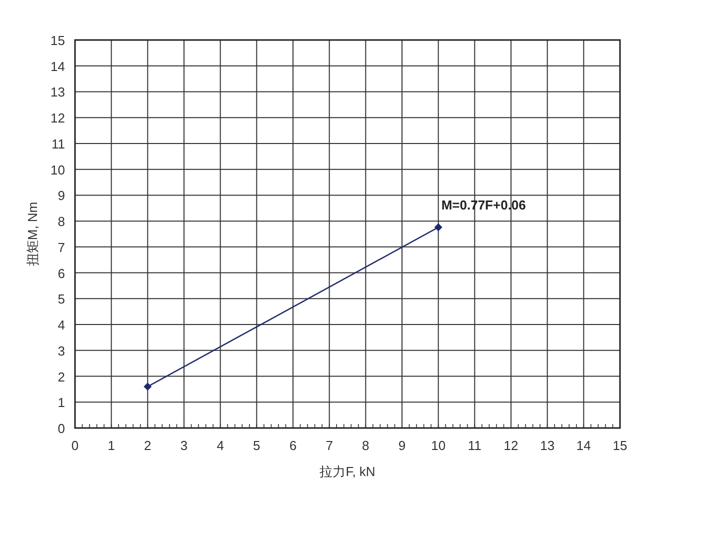 This screenshot has height=540, width=720. I want to click on x-tick-label: 5, so click(256, 445).